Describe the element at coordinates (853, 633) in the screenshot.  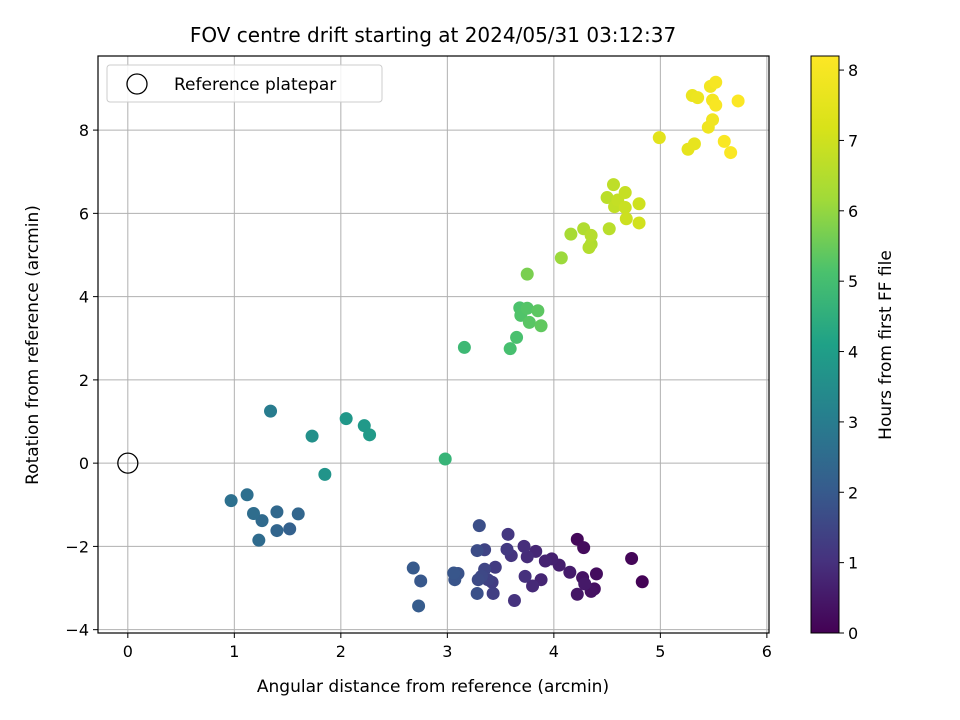
I see `colorbar-tick-label: 0` at that location.